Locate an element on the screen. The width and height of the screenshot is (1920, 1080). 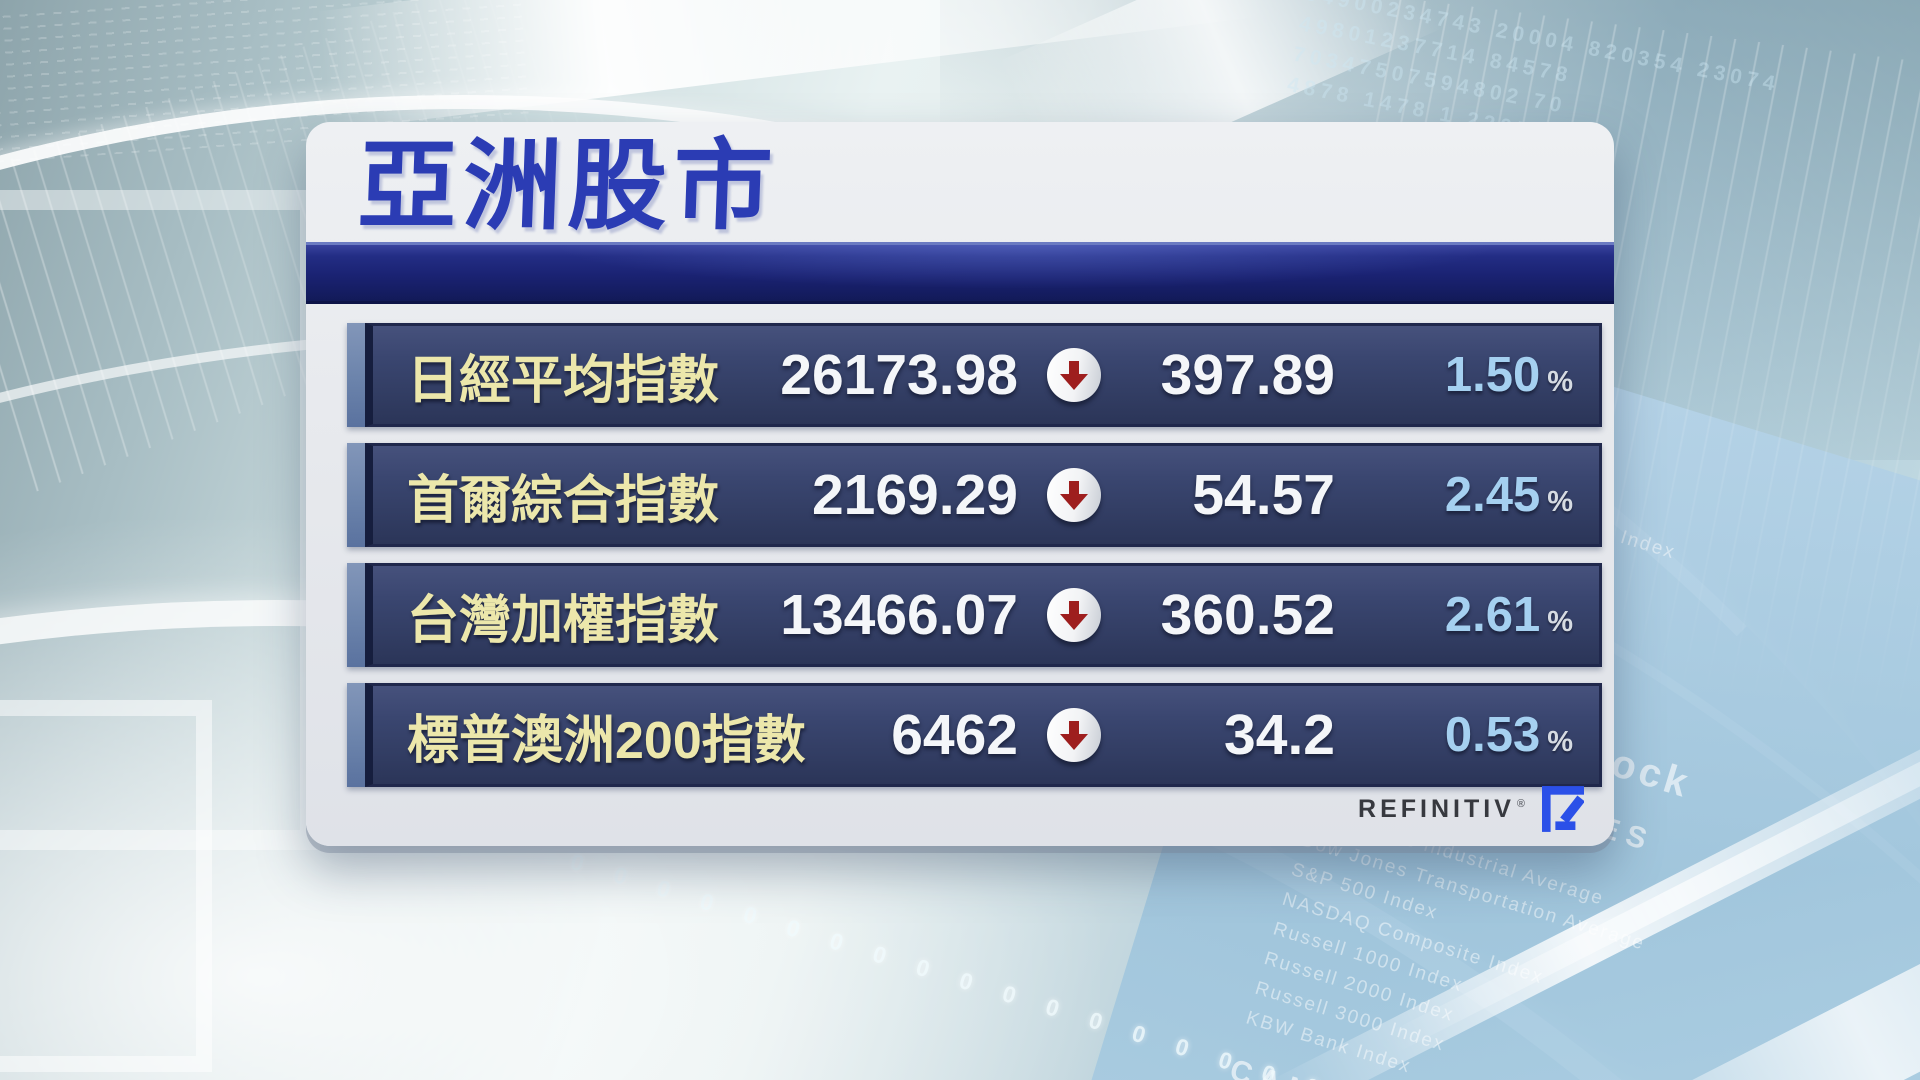
table-row: 首爾綜合指數 2169.29 54.57 2.45% is located at coordinates (974, 495).